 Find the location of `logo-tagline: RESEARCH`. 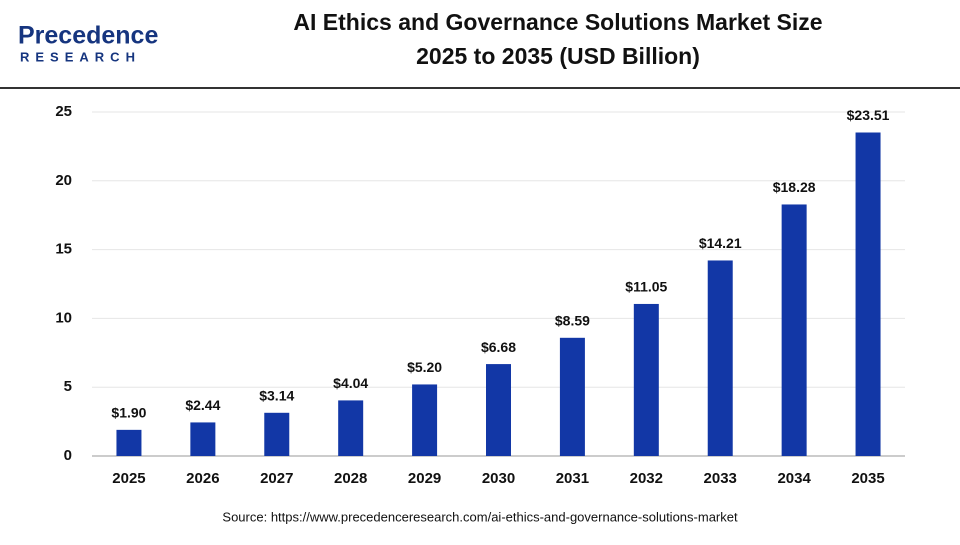

logo-tagline: RESEARCH is located at coordinates (80, 56).